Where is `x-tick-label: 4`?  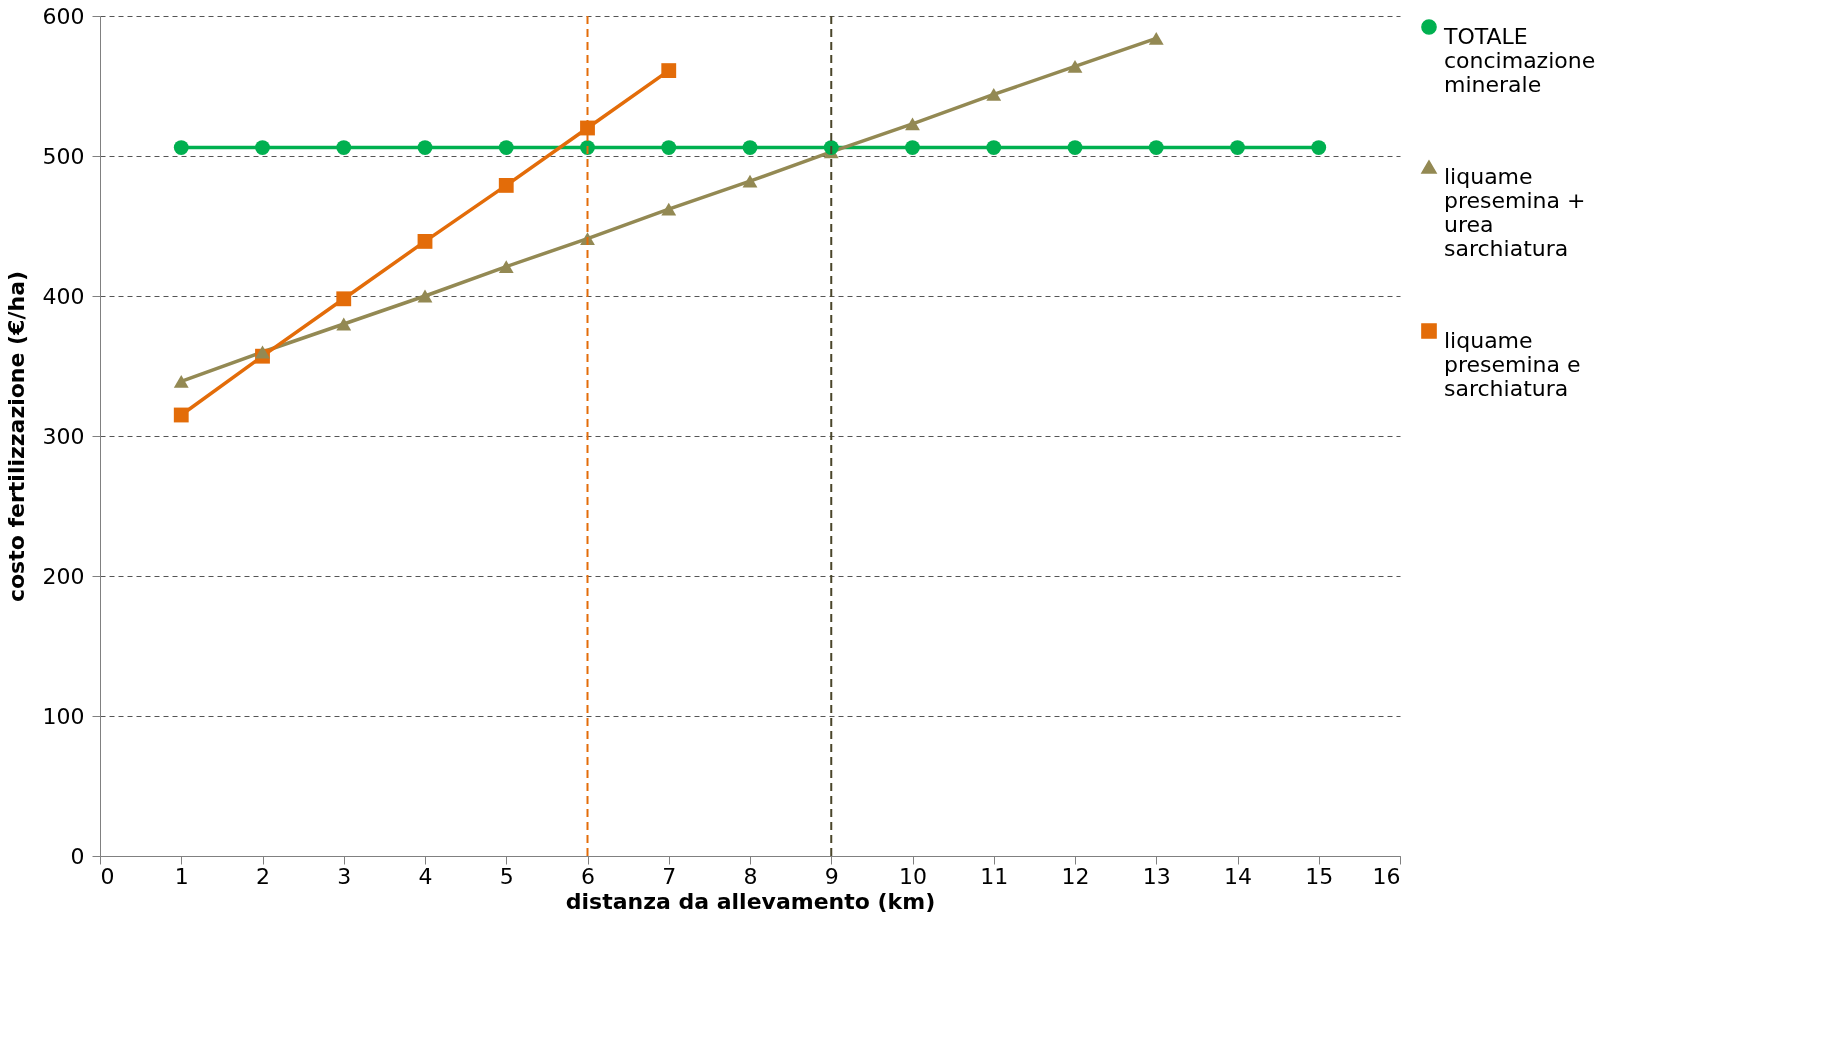 x-tick-label: 4 is located at coordinates (425, 876).